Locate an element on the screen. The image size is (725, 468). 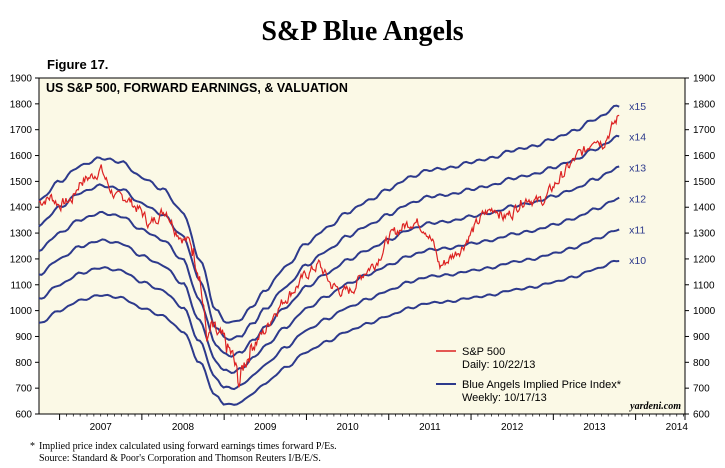
y-right-tick-label: 600 is located at coordinates (701, 415).